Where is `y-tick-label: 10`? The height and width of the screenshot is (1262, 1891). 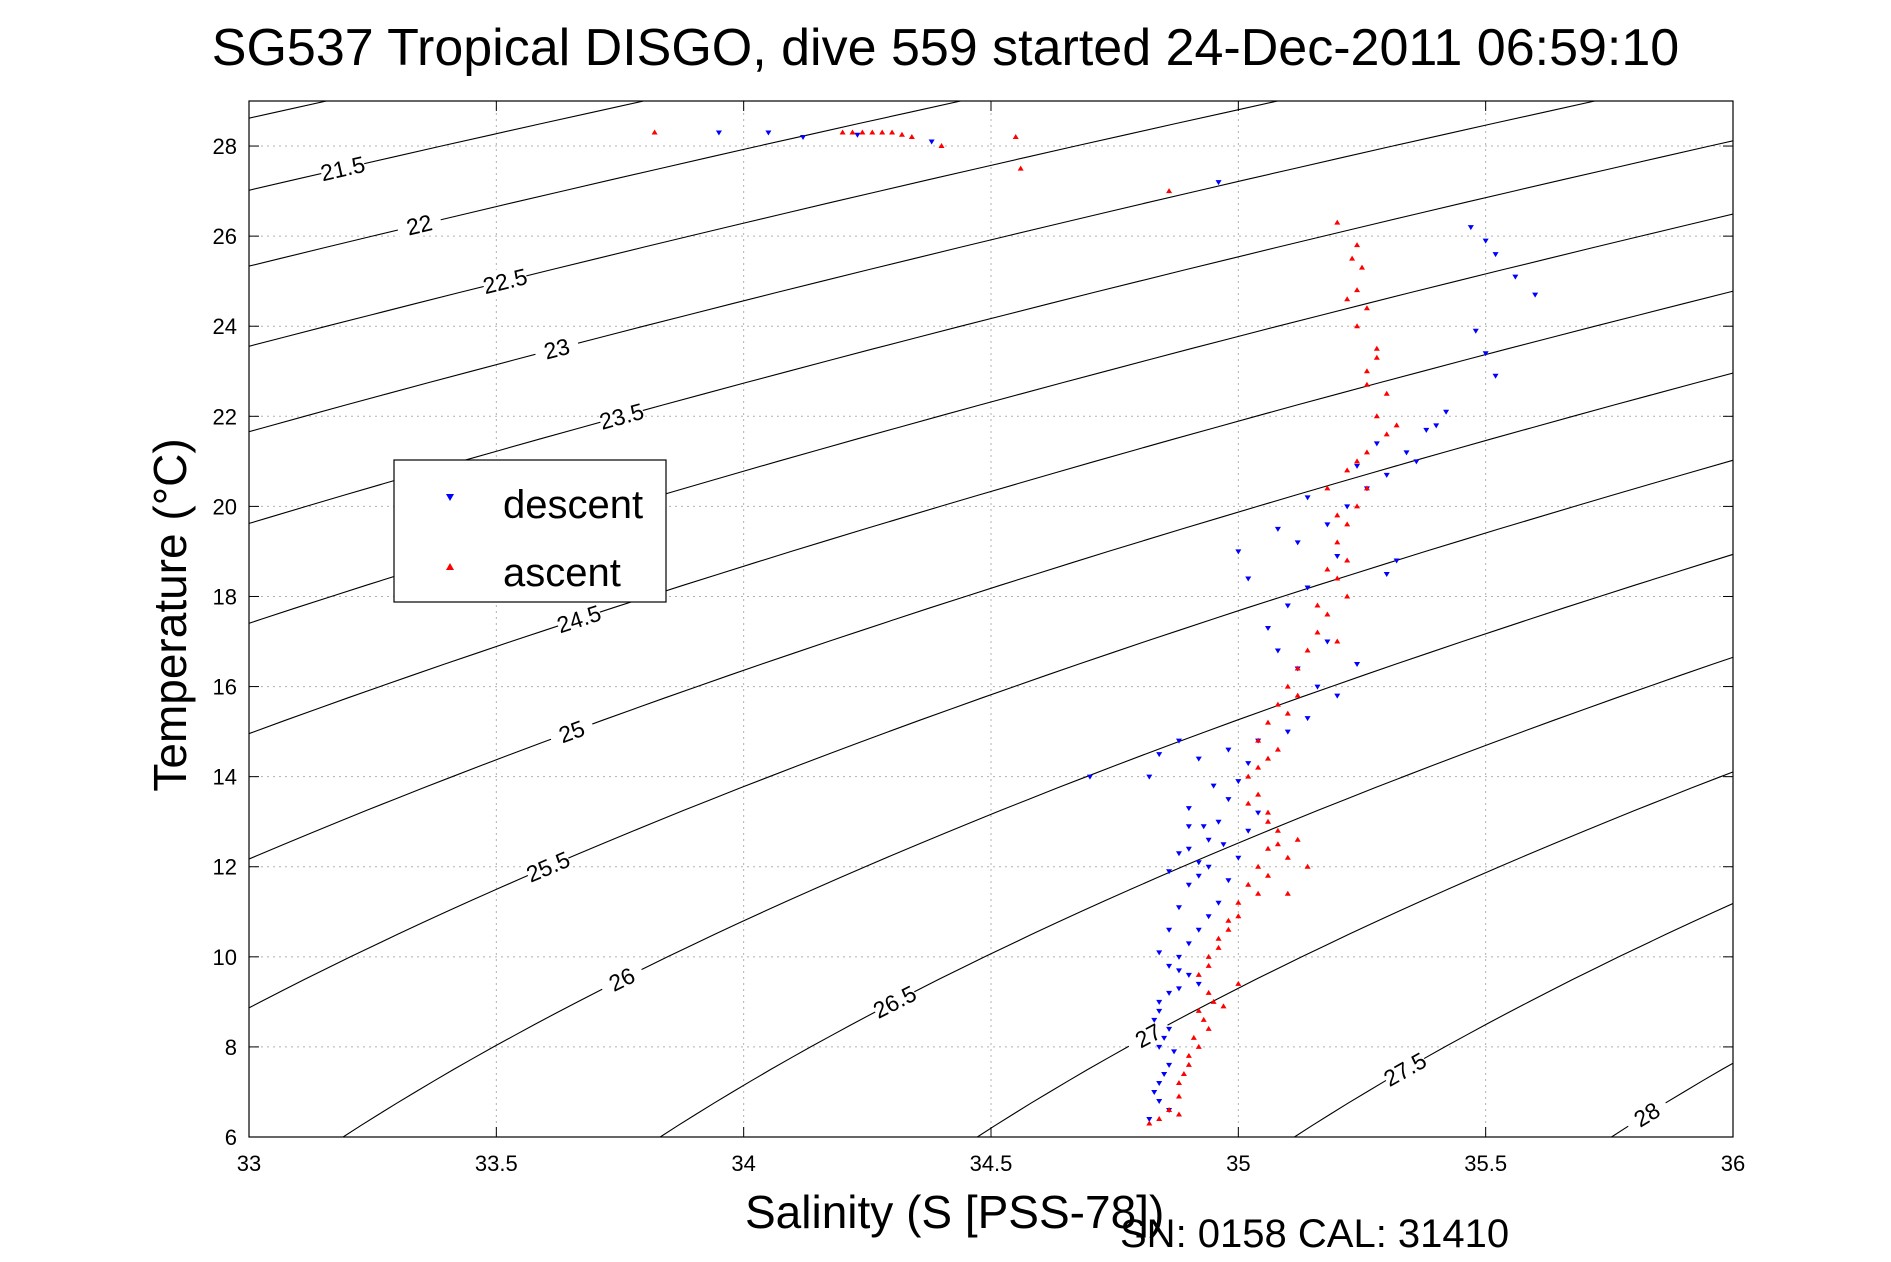
y-tick-label: 10 is located at coordinates (225, 957).